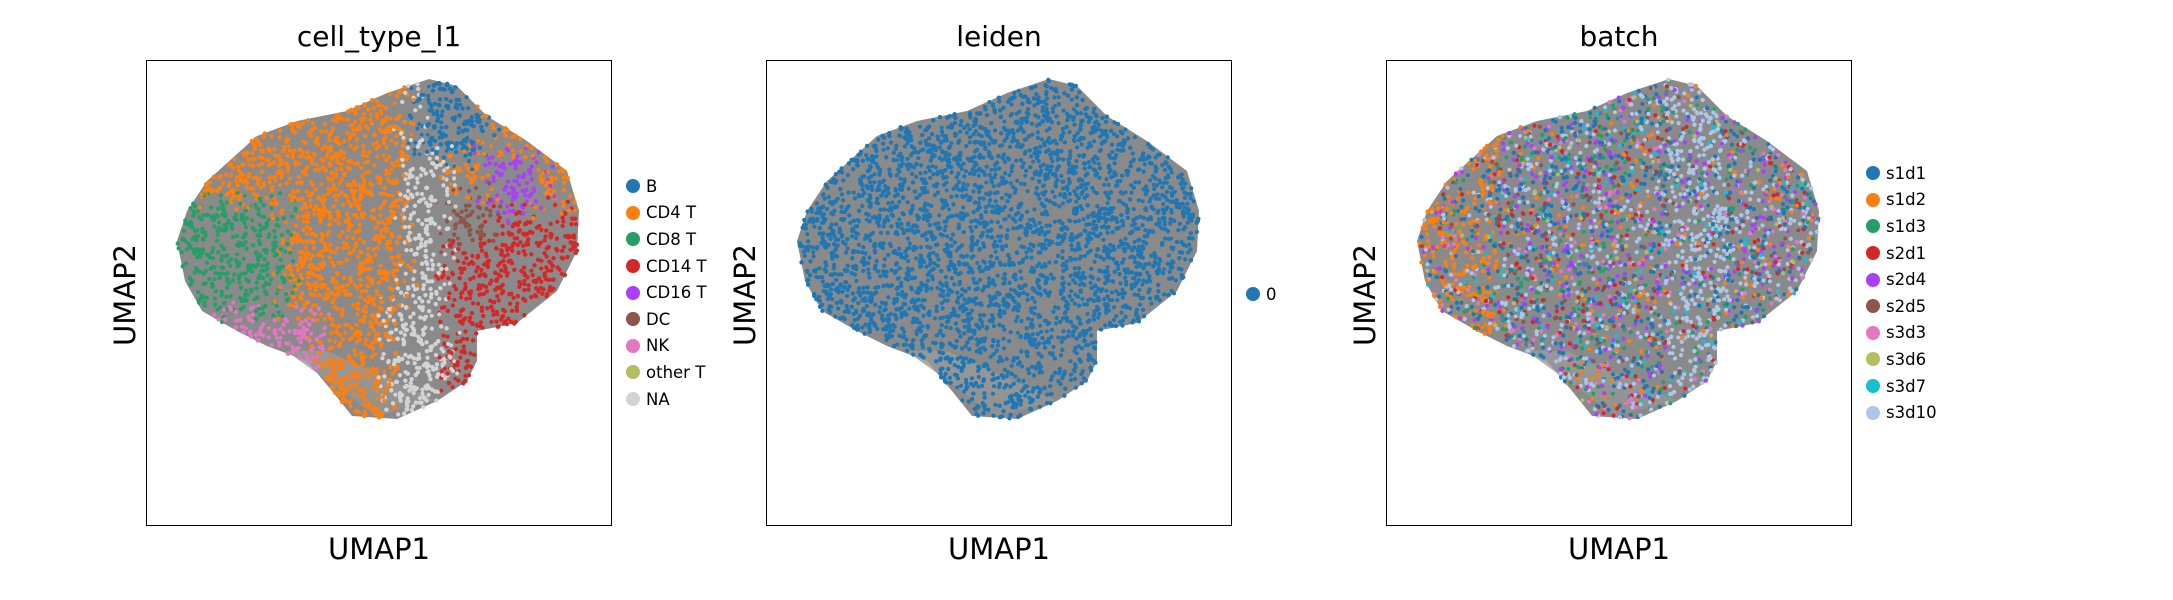  I want to click on graph-edge, so click(380, 375).